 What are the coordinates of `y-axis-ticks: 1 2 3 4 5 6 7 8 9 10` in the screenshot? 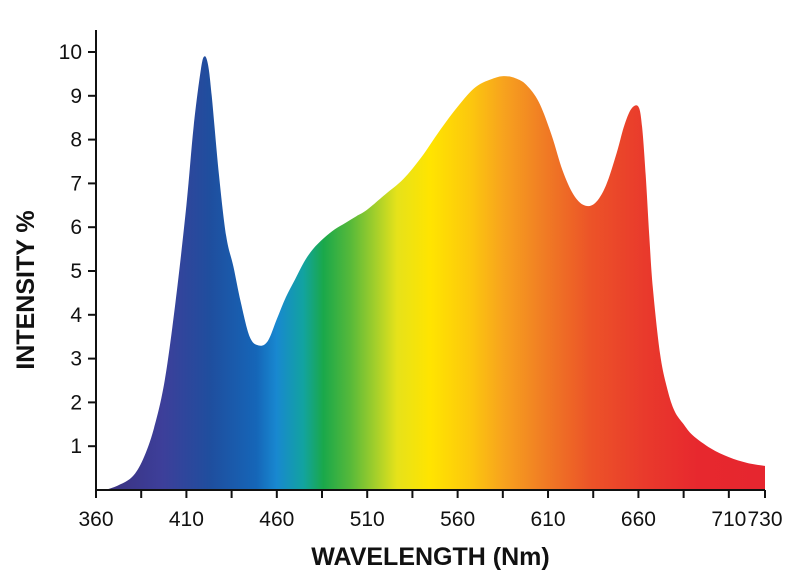 It's located at (77, 249).